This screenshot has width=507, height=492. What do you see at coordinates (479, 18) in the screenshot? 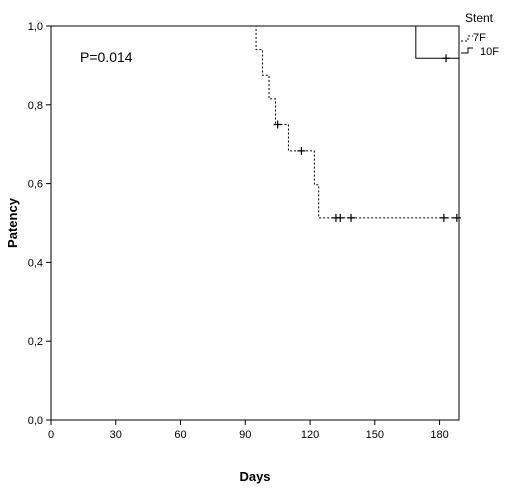
I see `legend-title: Stent` at bounding box center [479, 18].